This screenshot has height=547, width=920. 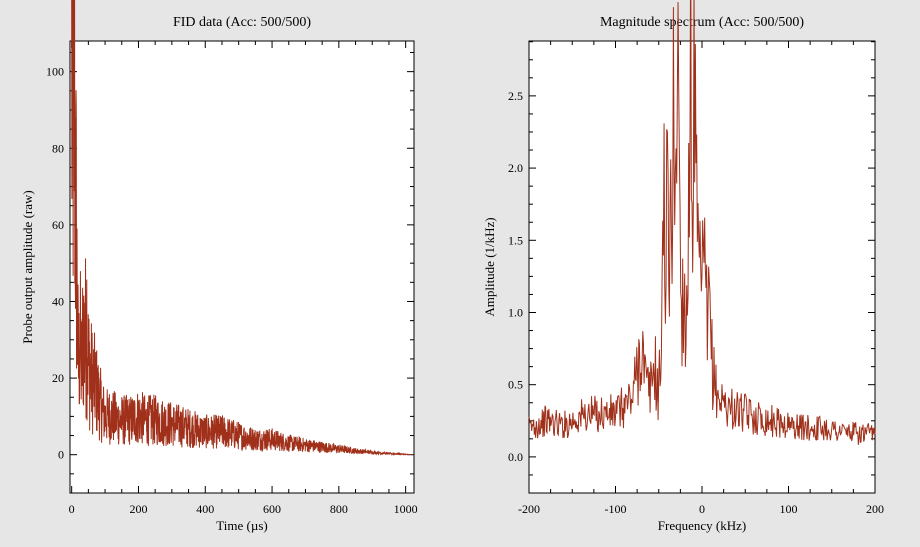 What do you see at coordinates (406, 509) in the screenshot?
I see `x-tick-label: 1000` at bounding box center [406, 509].